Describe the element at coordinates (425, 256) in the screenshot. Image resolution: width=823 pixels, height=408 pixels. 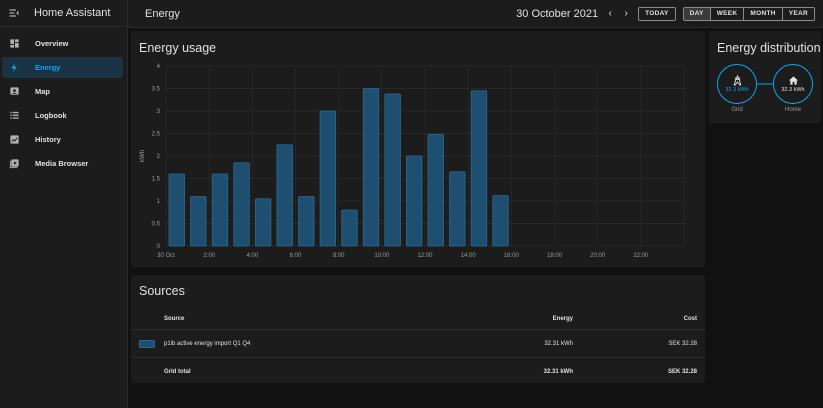
I see `x-tick-label: 12:00` at that location.